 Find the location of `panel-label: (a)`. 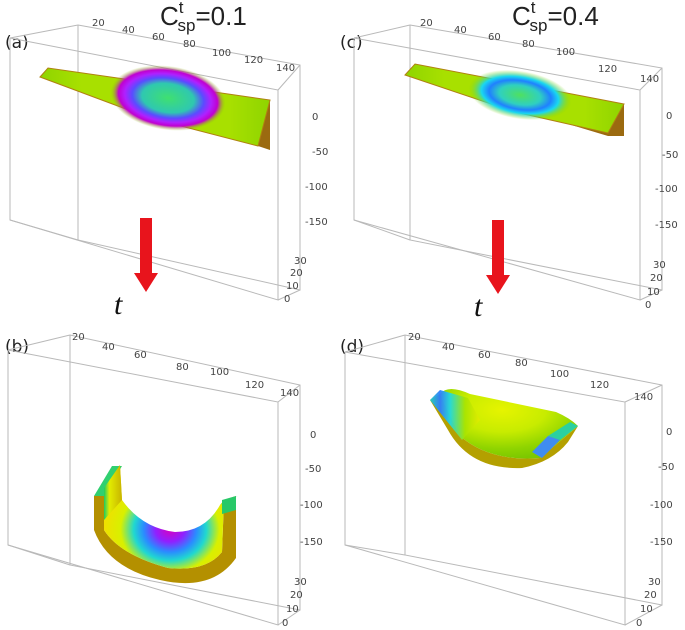

panel-label: (a) is located at coordinates (17, 43).